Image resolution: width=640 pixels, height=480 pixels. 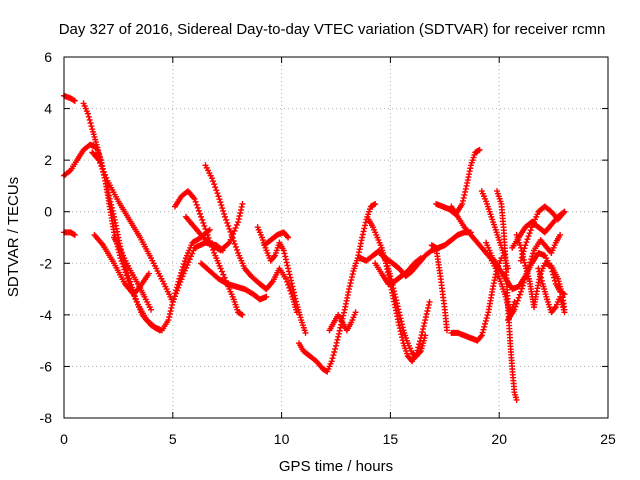 I want to click on x-tick-label: 15, so click(x=391, y=439).